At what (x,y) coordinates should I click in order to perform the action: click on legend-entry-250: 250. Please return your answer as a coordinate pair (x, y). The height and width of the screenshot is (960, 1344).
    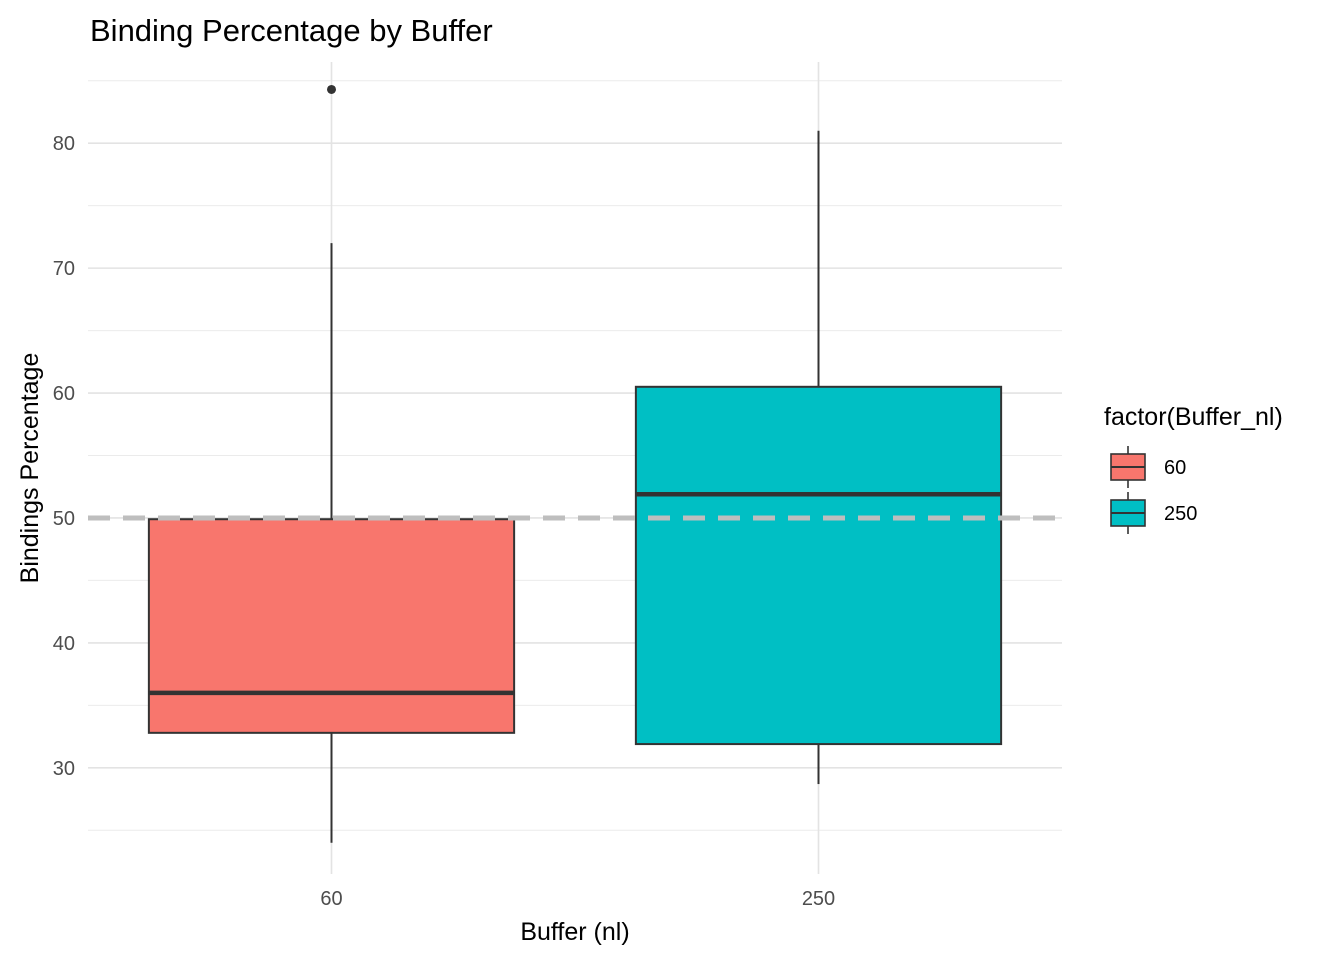
    Looking at the image, I should click on (1153, 513).